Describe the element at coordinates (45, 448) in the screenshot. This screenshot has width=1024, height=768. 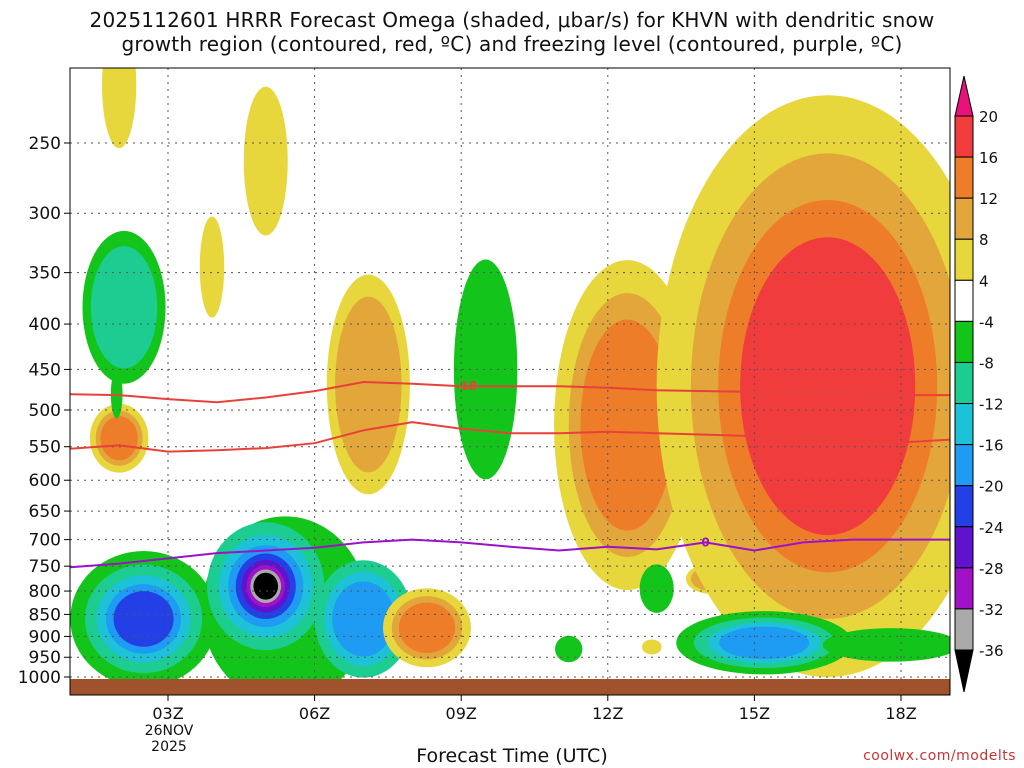
I see `y-tick-label-550: 550` at that location.